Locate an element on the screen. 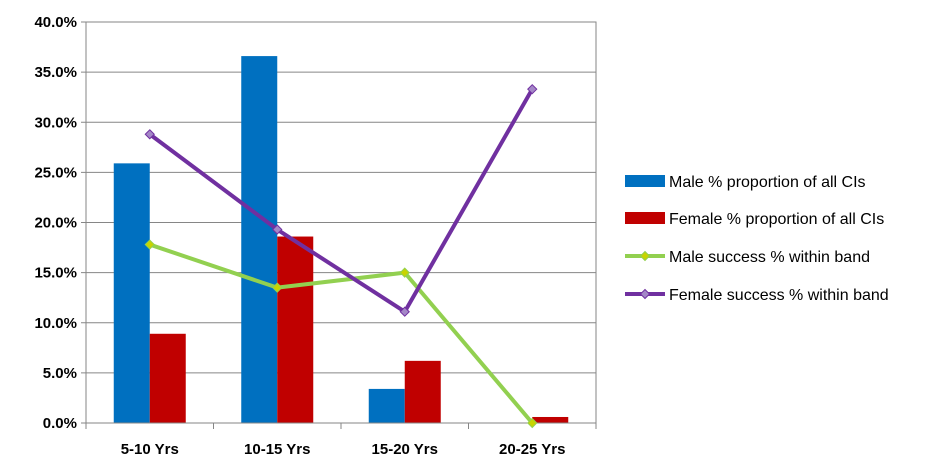 The height and width of the screenshot is (475, 945). y-tick-label: 40.0% is located at coordinates (55, 22).